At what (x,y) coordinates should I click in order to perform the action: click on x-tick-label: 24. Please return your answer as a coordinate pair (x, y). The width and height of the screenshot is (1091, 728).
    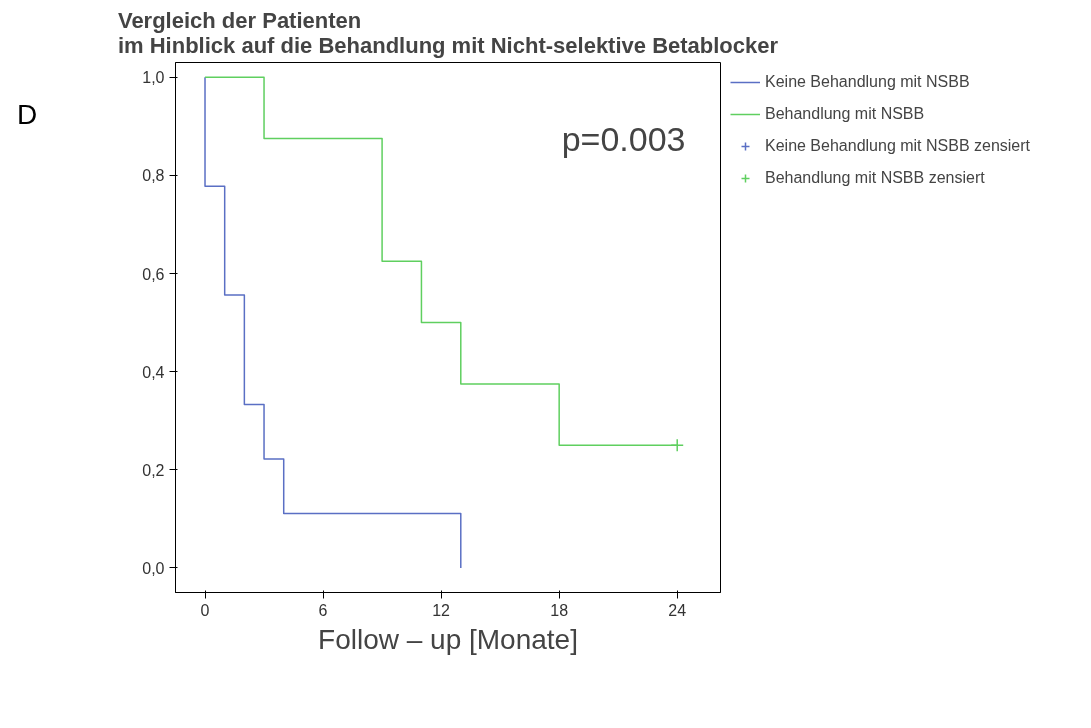
    Looking at the image, I should click on (677, 610).